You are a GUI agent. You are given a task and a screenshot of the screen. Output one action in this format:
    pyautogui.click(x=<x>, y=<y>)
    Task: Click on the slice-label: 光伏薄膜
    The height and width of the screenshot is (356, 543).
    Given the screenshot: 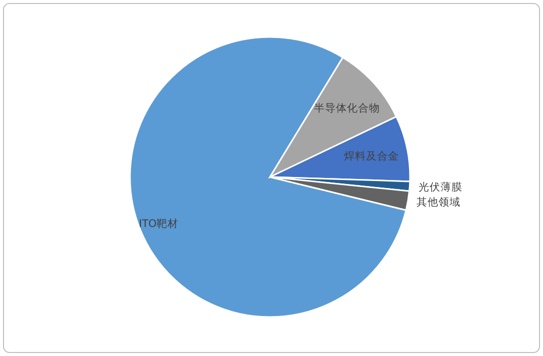 What is the action you would take?
    pyautogui.click(x=440, y=187)
    